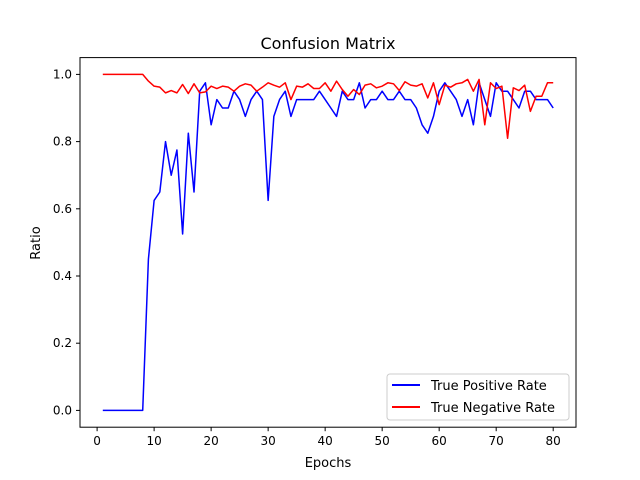 Image resolution: width=640 pixels, height=480 pixels. Describe the element at coordinates (328, 106) in the screenshot. I see `series-line-true-negative-rate` at that location.